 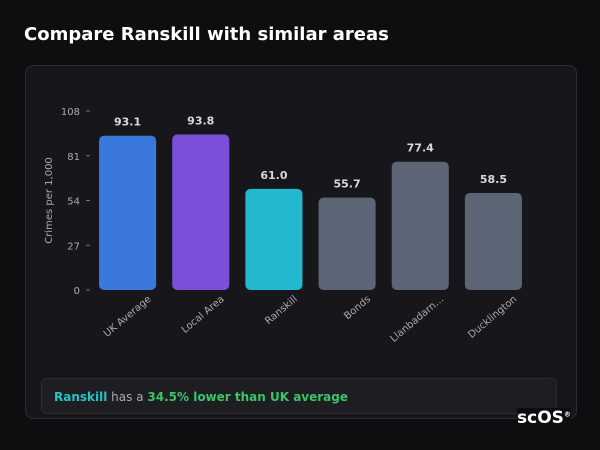 I want to click on x-tick-label: Bonds, so click(x=357, y=308).